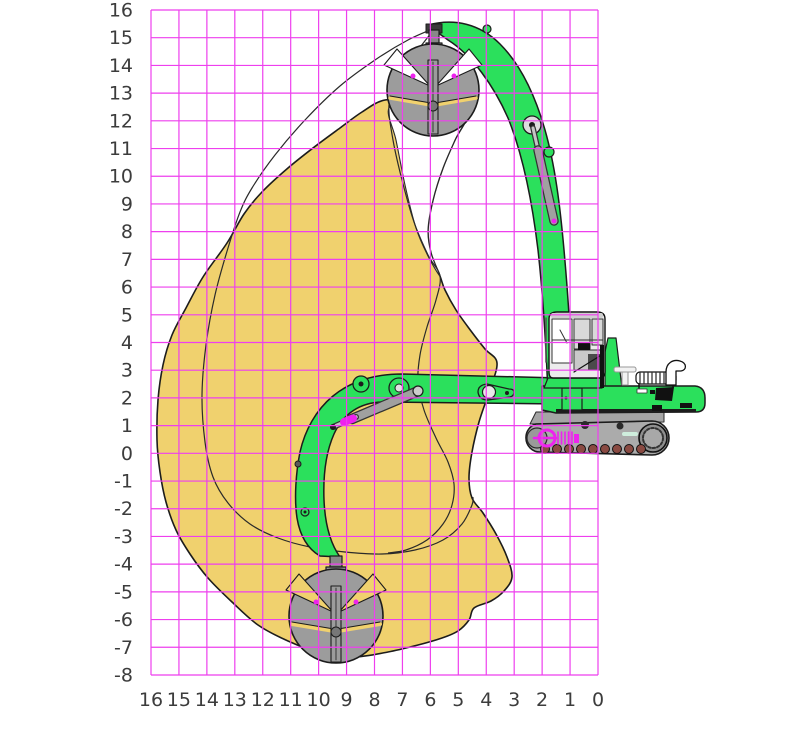 The width and height of the screenshot is (800, 747). What do you see at coordinates (563, 336) in the screenshot?
I see `cab-wiper` at bounding box center [563, 336].